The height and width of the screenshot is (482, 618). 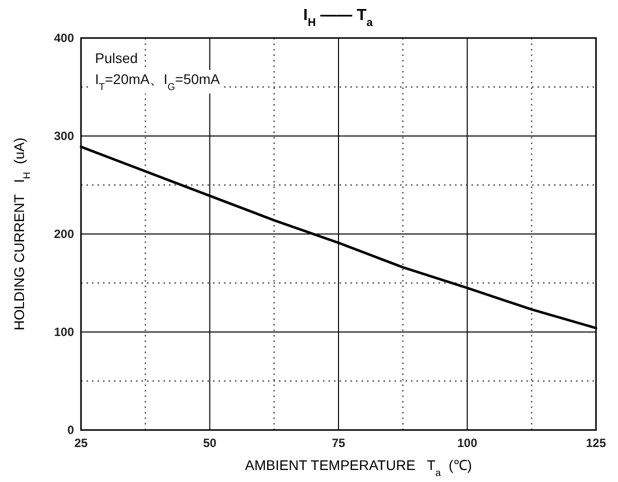 I want to click on annotation: Pulsed, so click(x=116, y=58).